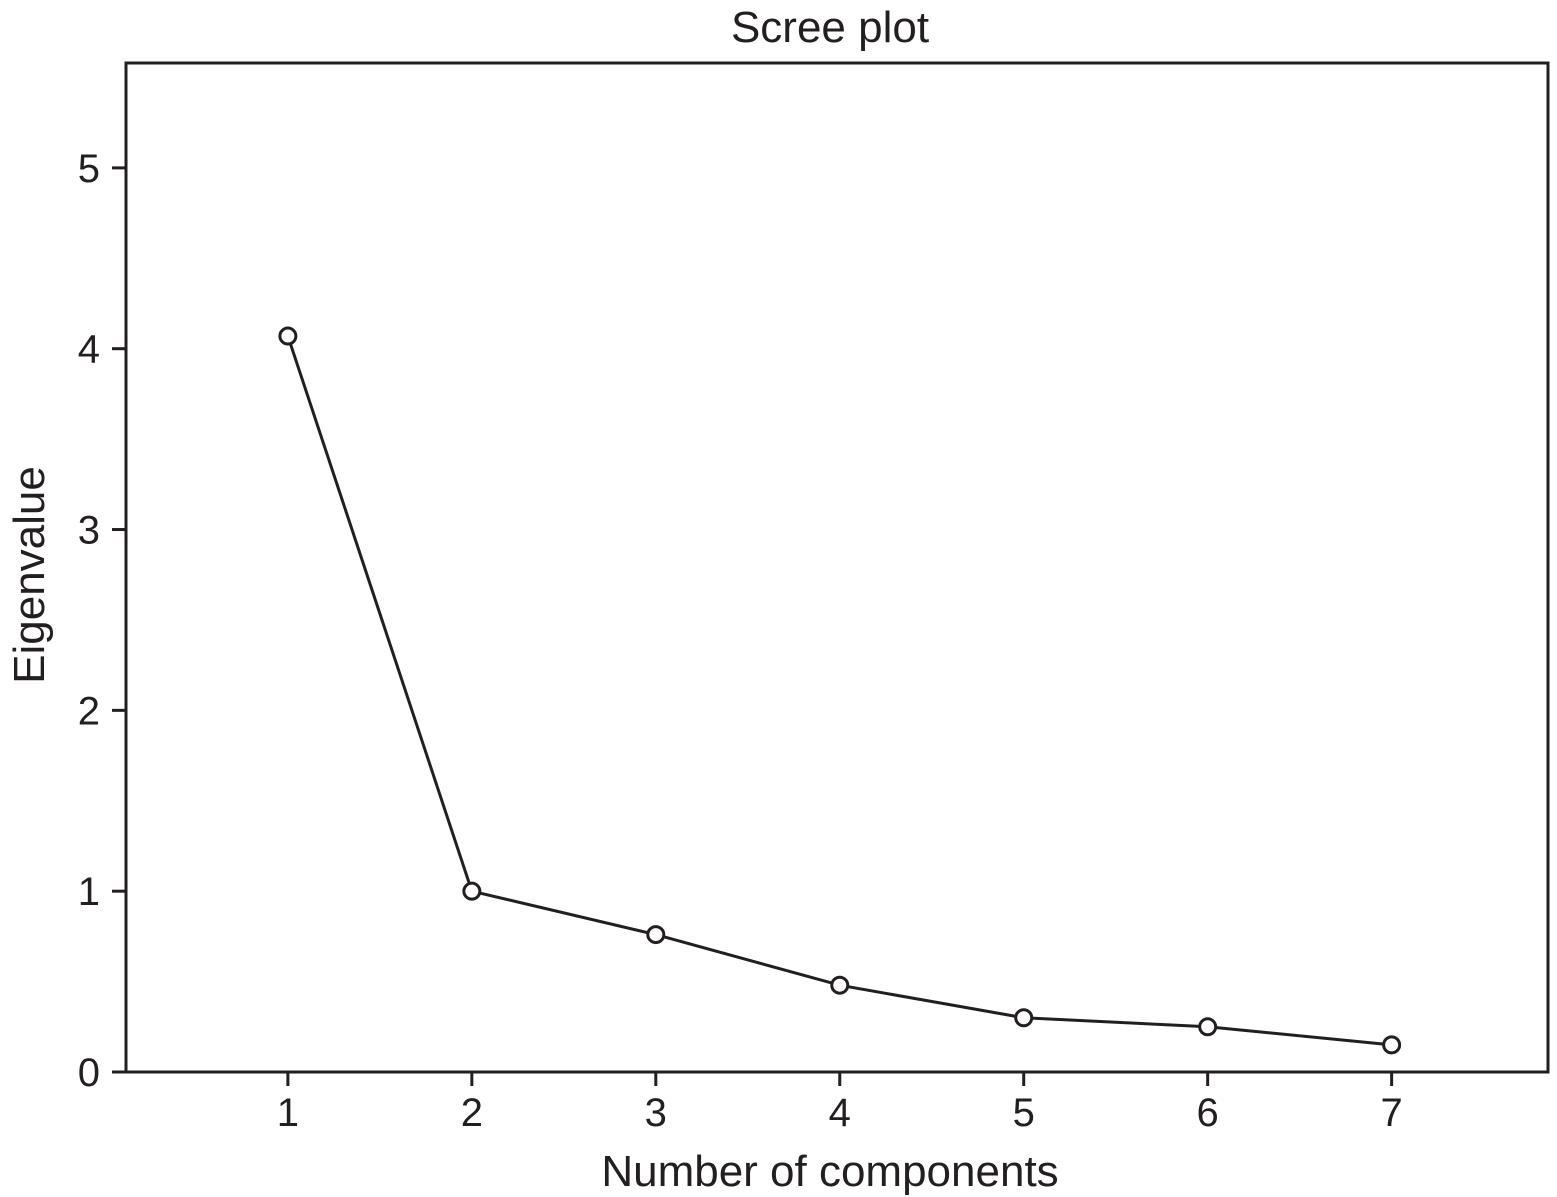 Image resolution: width=1557 pixels, height=1197 pixels. Describe the element at coordinates (89, 1073) in the screenshot. I see `y-tick-label: 0` at that location.